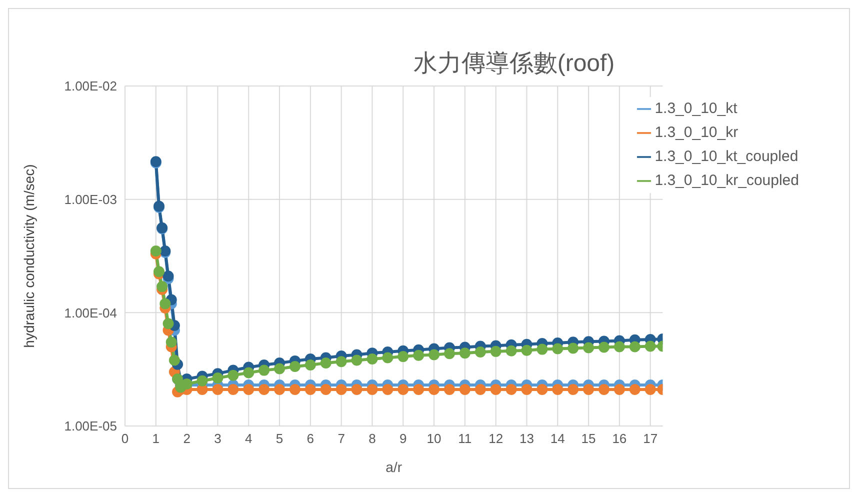 This screenshot has height=497, width=858. What do you see at coordinates (588, 438) in the screenshot?
I see `x-tick-label: 15` at bounding box center [588, 438].